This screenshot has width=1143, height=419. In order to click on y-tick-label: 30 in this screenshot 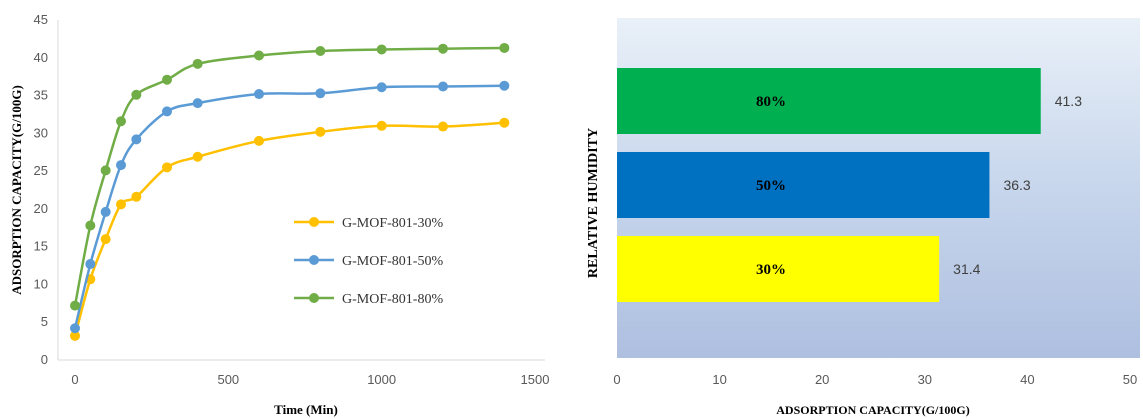, I will do `click(41, 132)`.